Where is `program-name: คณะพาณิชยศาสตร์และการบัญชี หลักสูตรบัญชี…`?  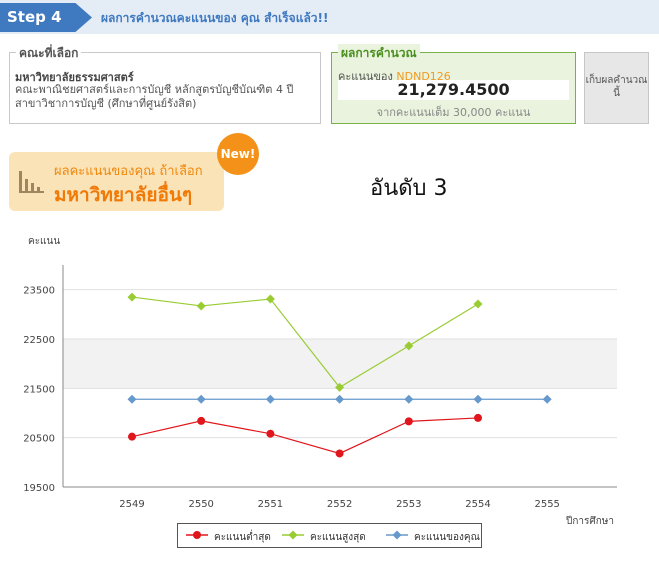 program-name: คณะพาณิชยศาสตร์และการบัญชี หลักสูตรบัญชี… is located at coordinates (154, 96).